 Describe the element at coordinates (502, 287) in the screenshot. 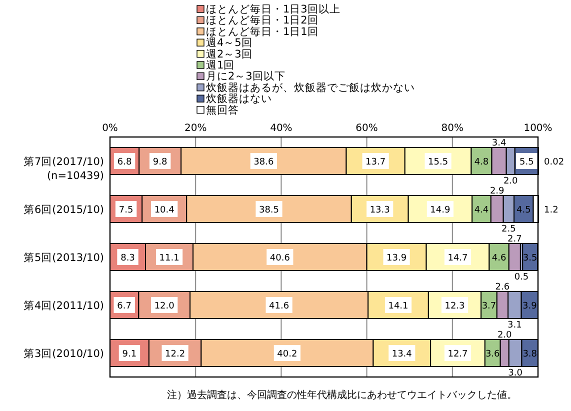

I see `data-label: 2.6` at that location.